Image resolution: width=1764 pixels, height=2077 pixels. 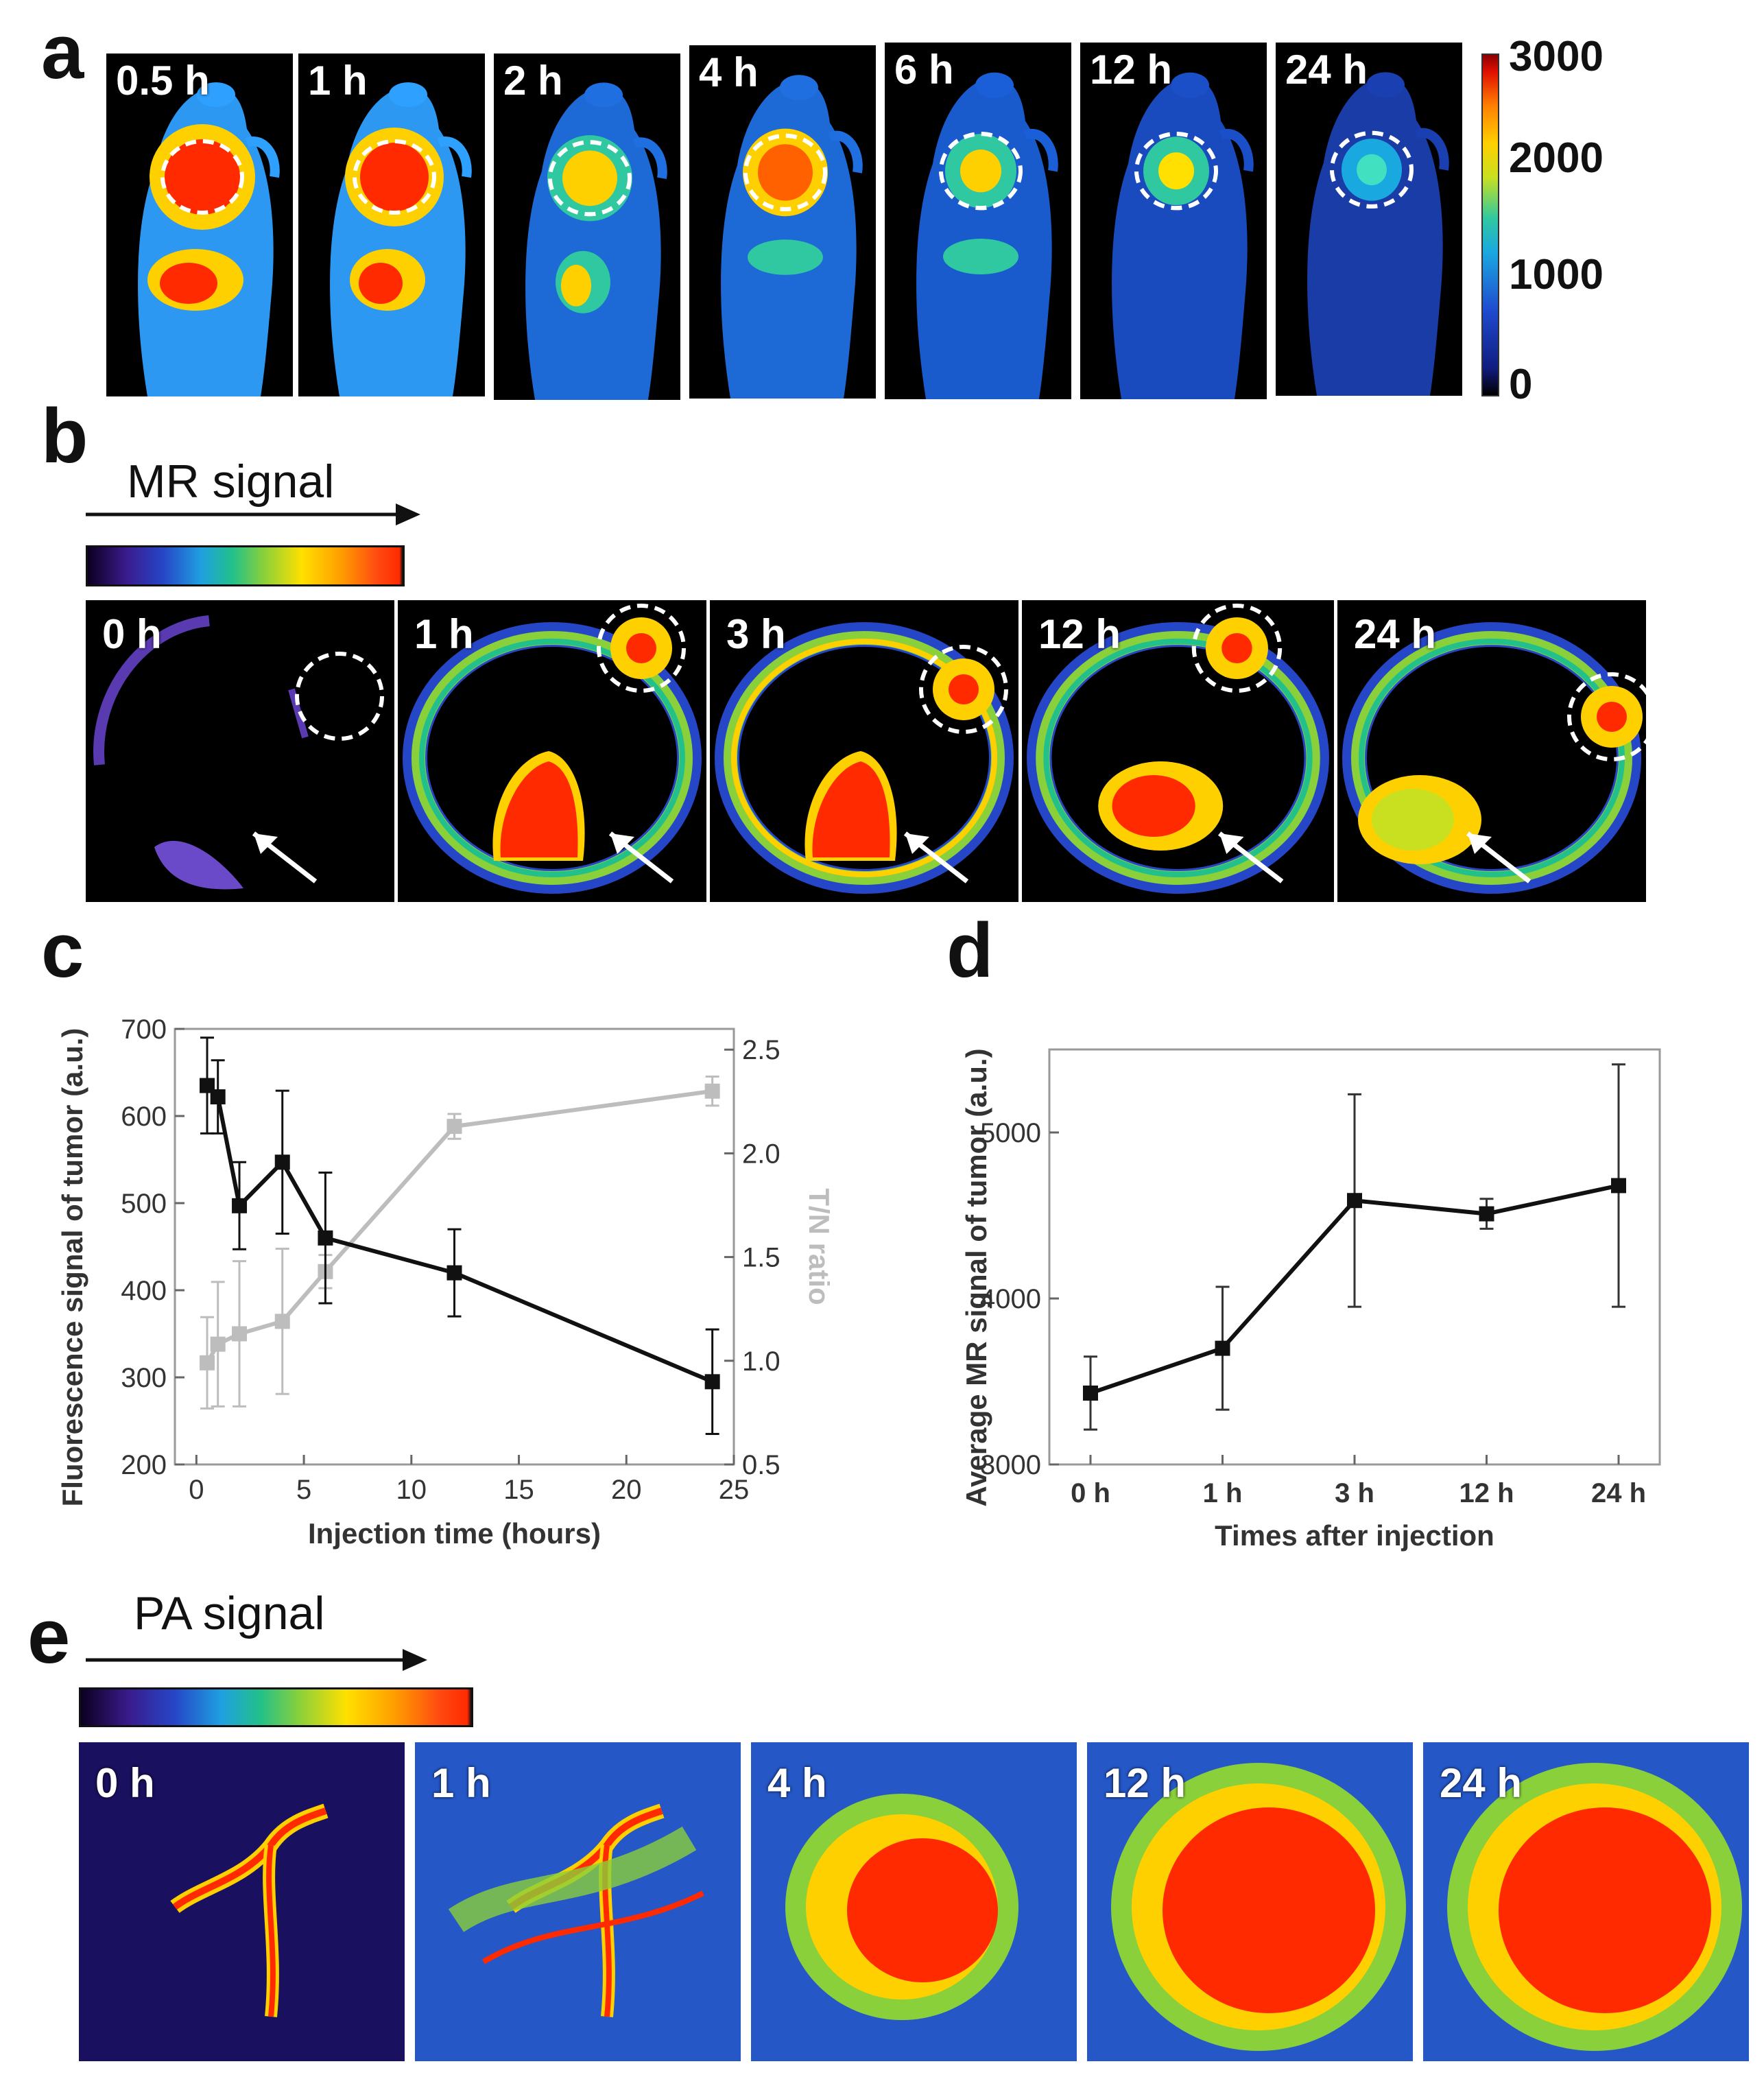 I want to click on mr-time-label-0: 0 h, so click(x=132, y=634).